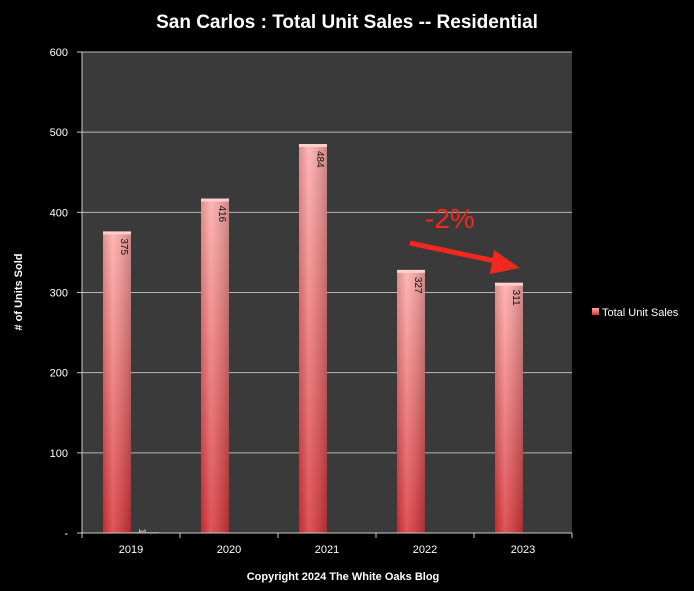 Image resolution: width=694 pixels, height=591 pixels. I want to click on y-tick-label: 100, so click(59, 454).